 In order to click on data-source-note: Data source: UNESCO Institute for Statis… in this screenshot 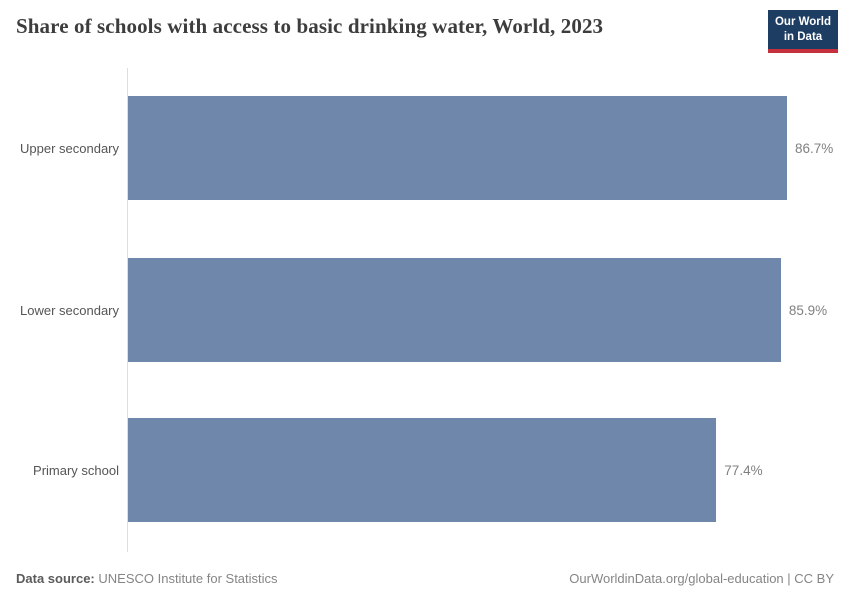, I will do `click(147, 578)`.